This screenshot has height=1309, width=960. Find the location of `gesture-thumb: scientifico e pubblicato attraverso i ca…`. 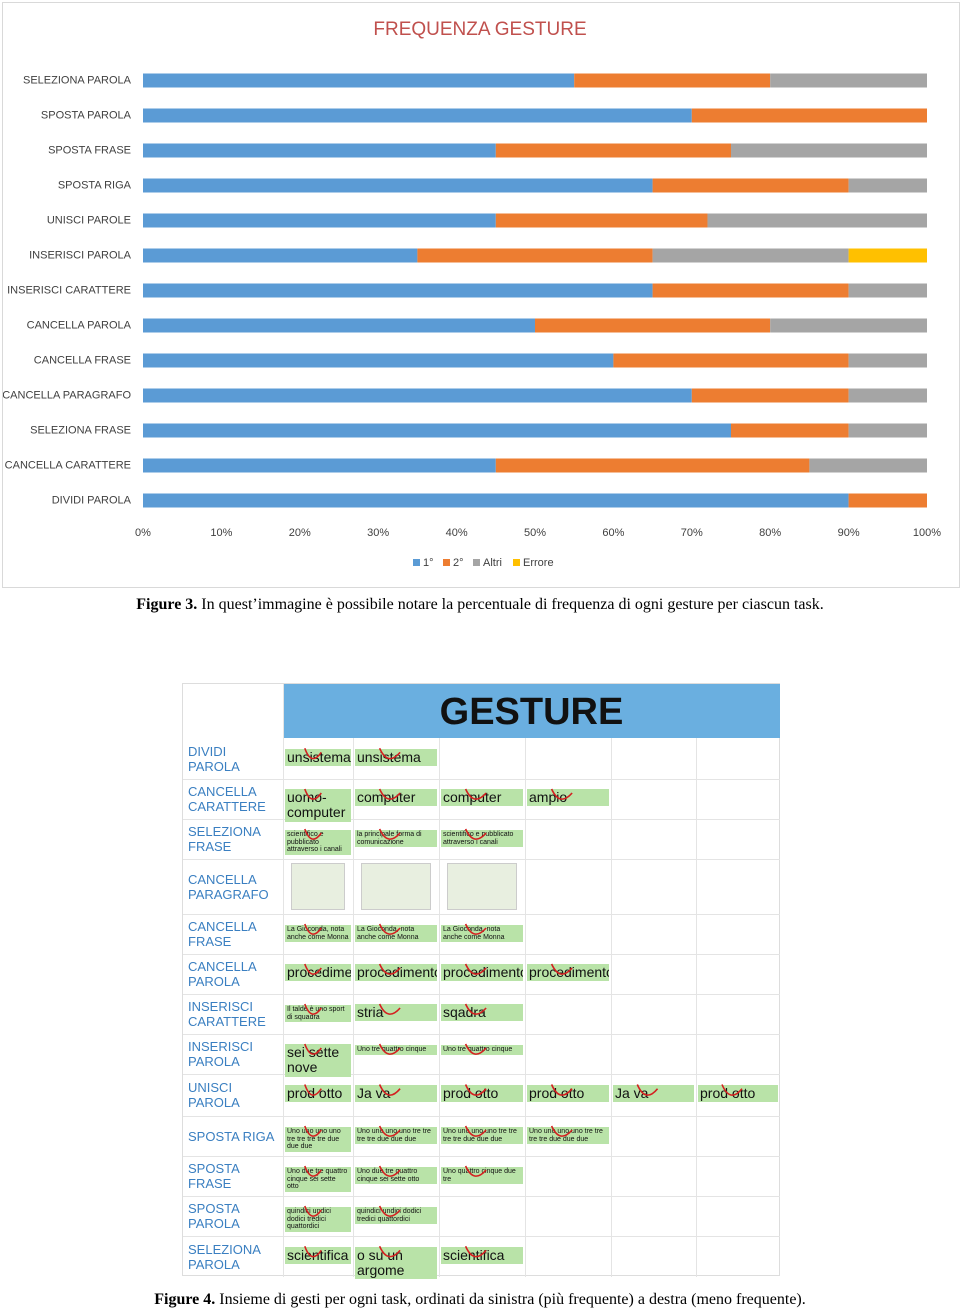

gesture-thumb: scientifico e pubblicato attraverso i ca… is located at coordinates (482, 839).